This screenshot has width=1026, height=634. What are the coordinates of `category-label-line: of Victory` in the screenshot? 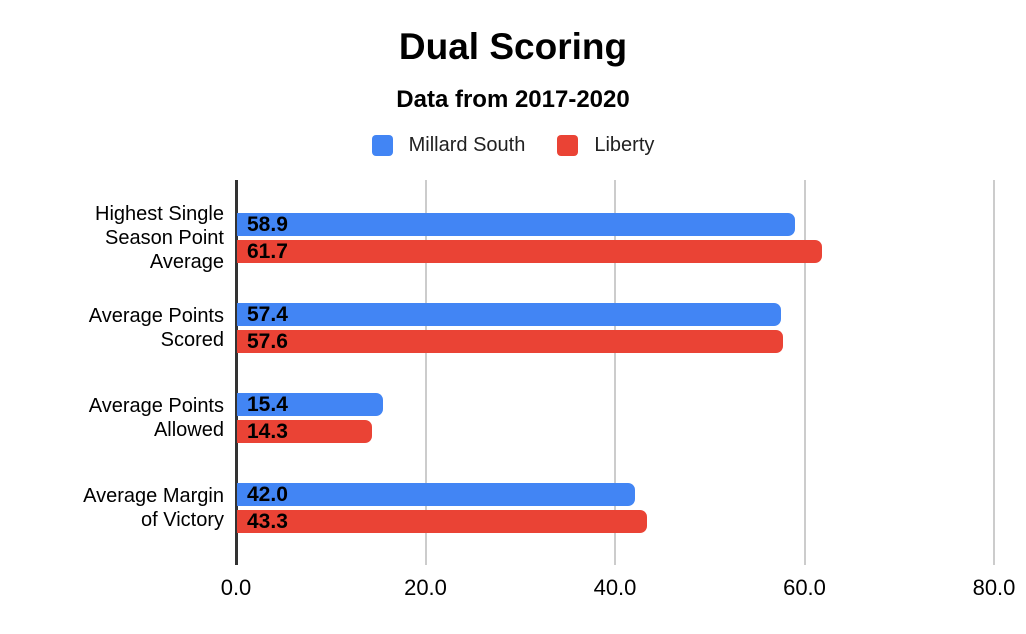 It's located at (182, 520).